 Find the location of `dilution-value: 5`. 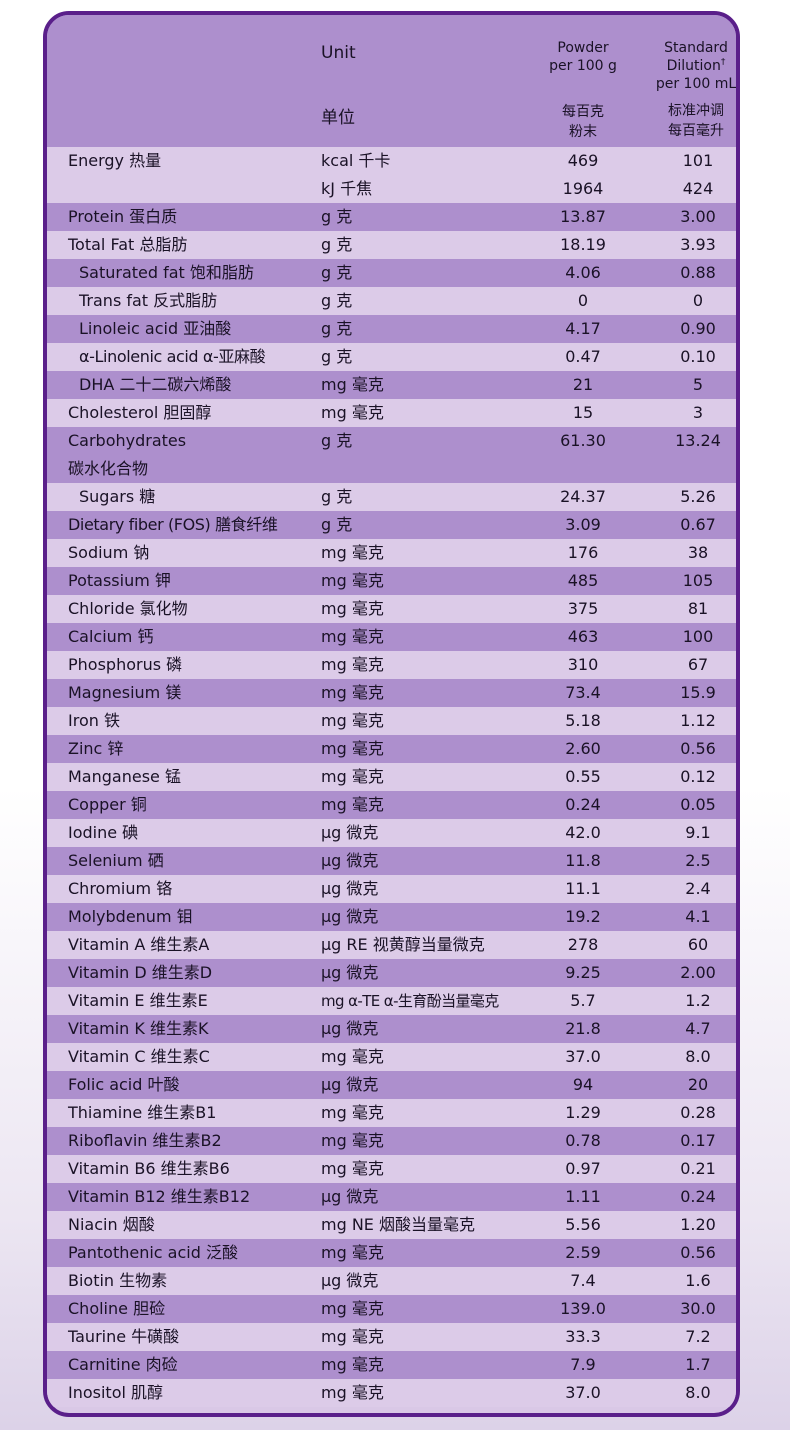

dilution-value: 5 is located at coordinates (698, 384).